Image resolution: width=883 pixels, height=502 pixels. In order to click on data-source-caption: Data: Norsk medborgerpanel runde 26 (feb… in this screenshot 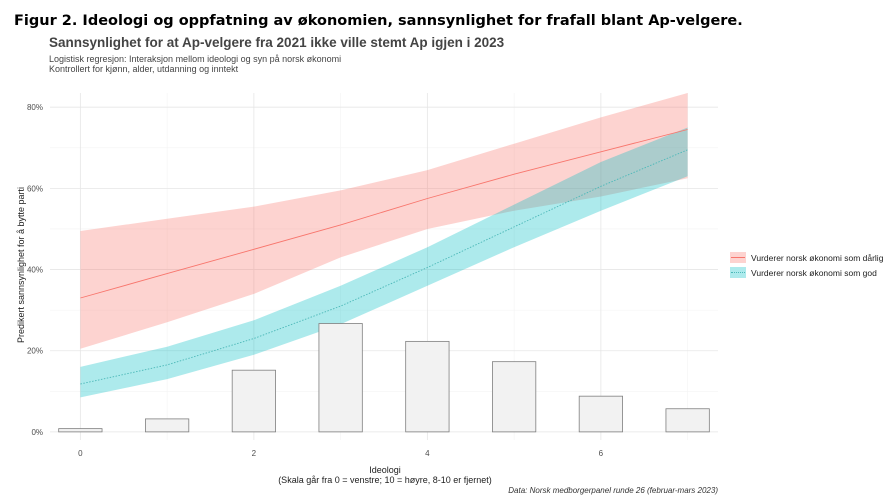, I will do `click(613, 490)`.